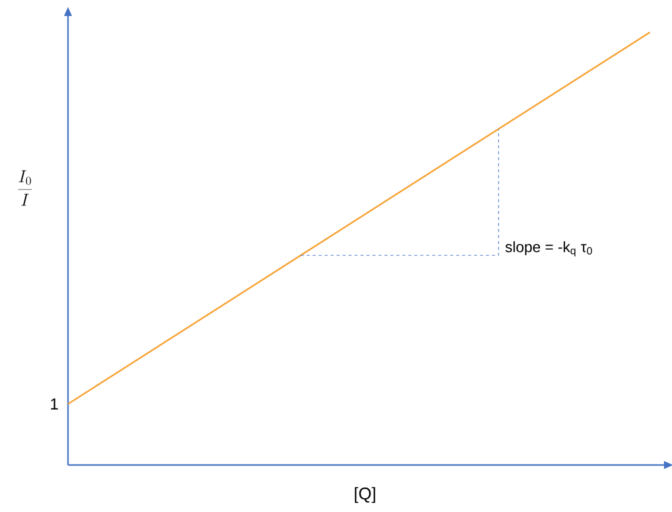 This screenshot has height=512, width=672. I want to click on annotation: 1, so click(54, 404).